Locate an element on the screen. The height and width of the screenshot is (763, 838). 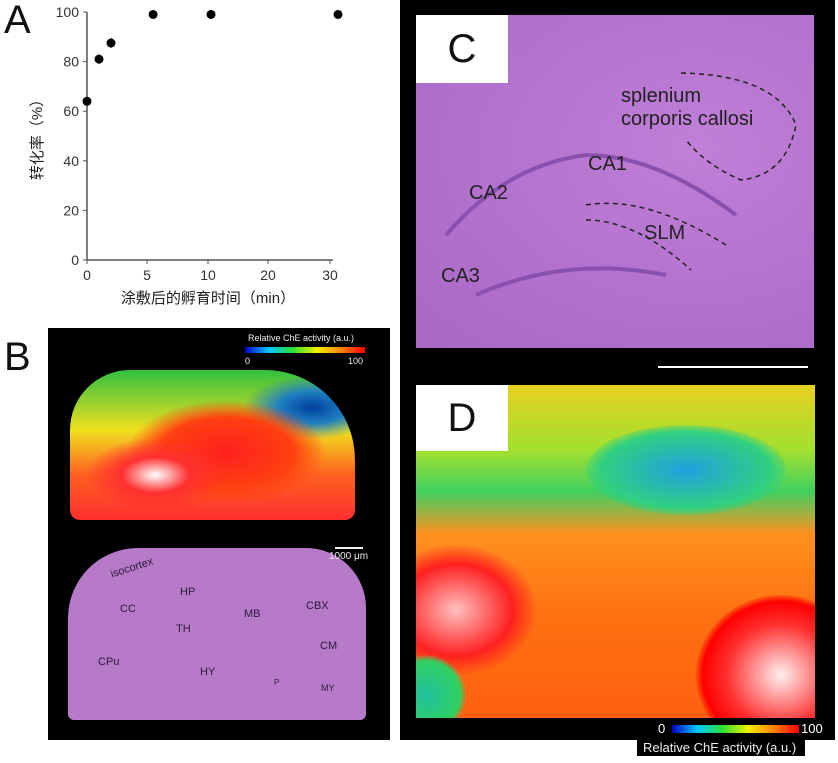
region-cm: CM is located at coordinates (329, 646).